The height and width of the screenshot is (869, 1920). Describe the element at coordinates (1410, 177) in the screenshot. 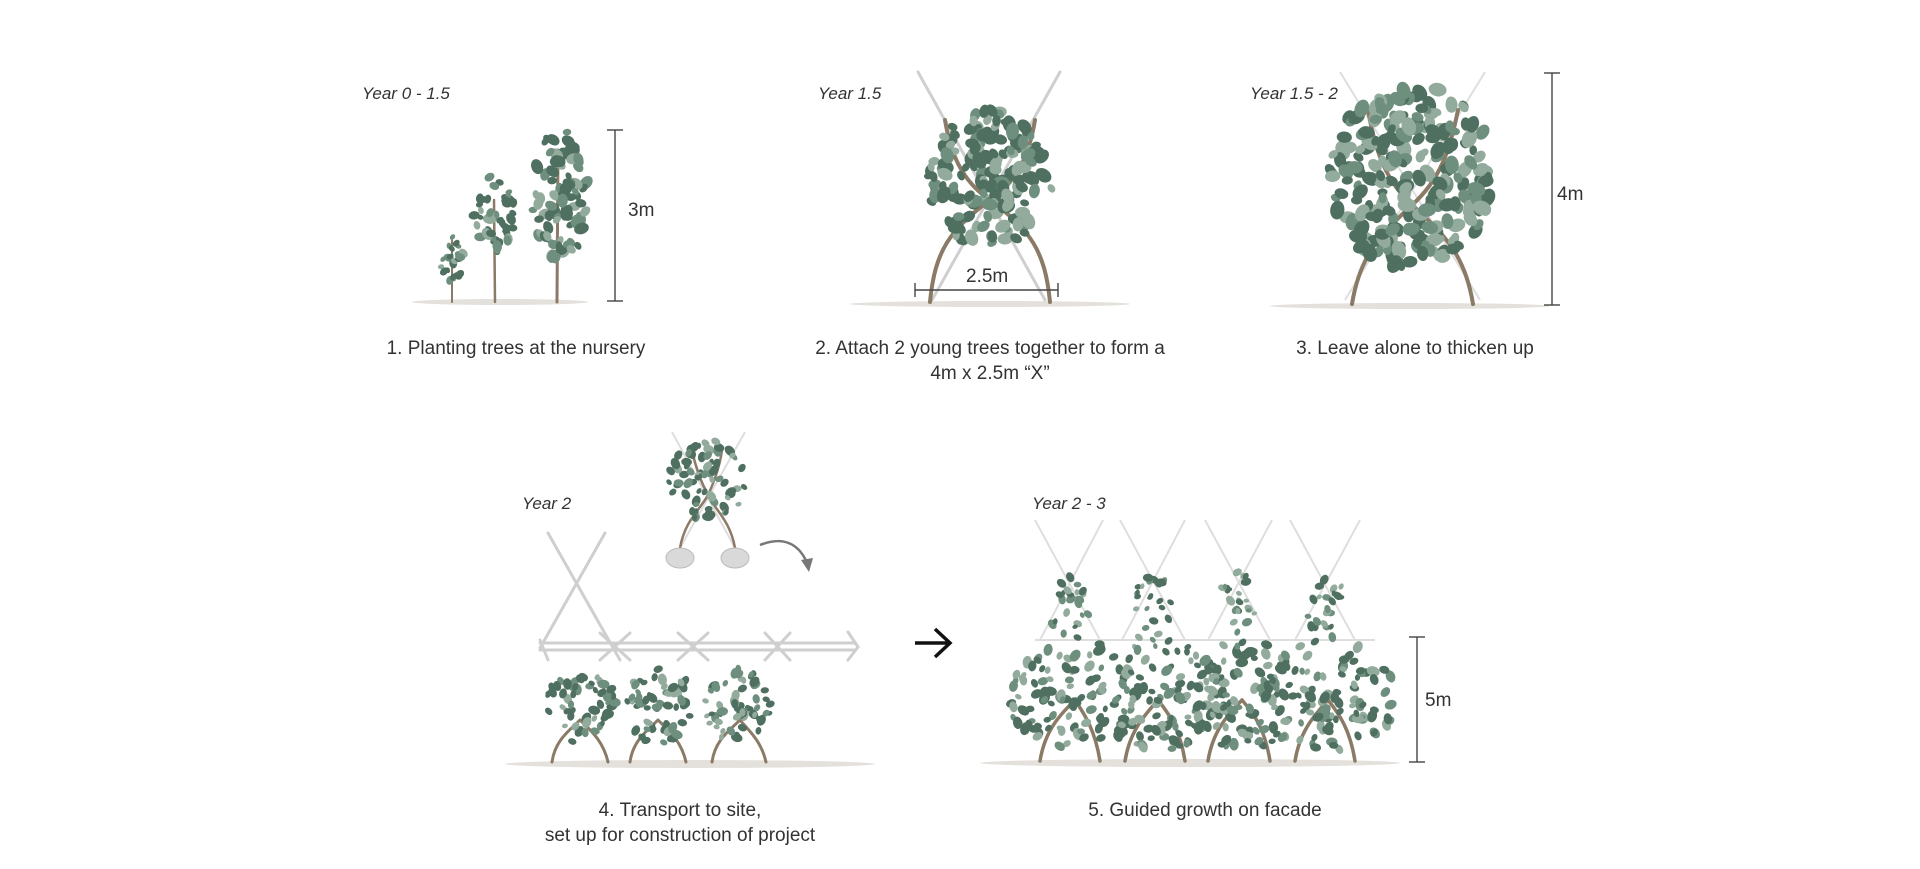

I see `foliage` at that location.